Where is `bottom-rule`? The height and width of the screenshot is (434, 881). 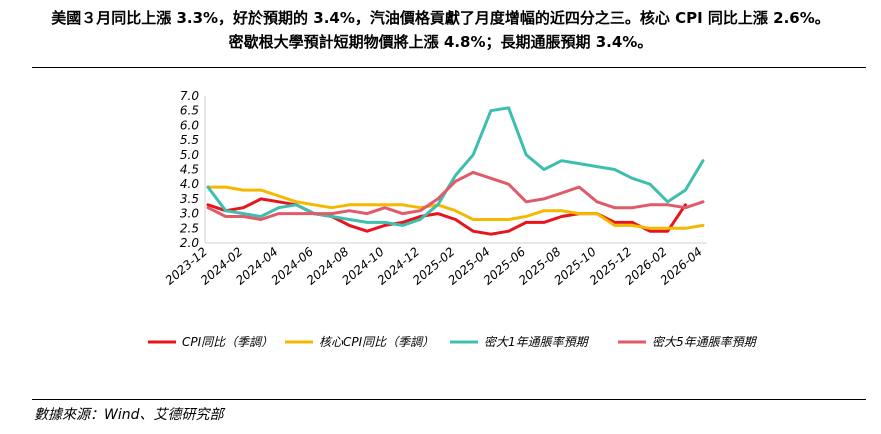
bottom-rule is located at coordinates (449, 399).